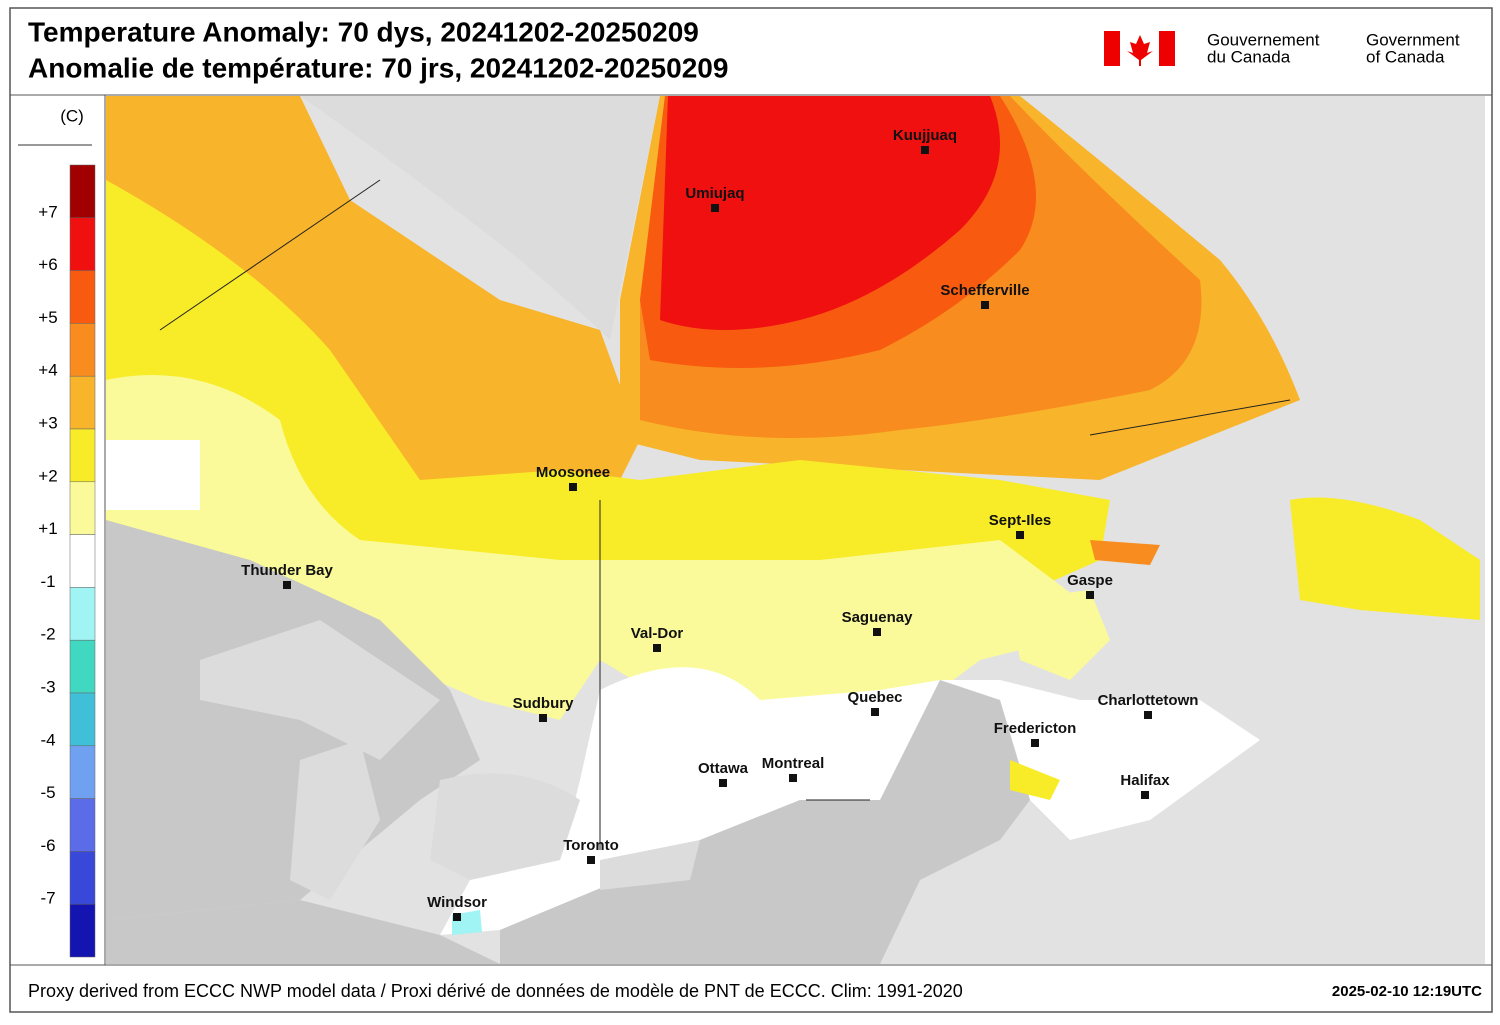 This screenshot has height=1025, width=1500. Describe the element at coordinates (47, 581) in the screenshot. I see `legend-label: -1` at that location.